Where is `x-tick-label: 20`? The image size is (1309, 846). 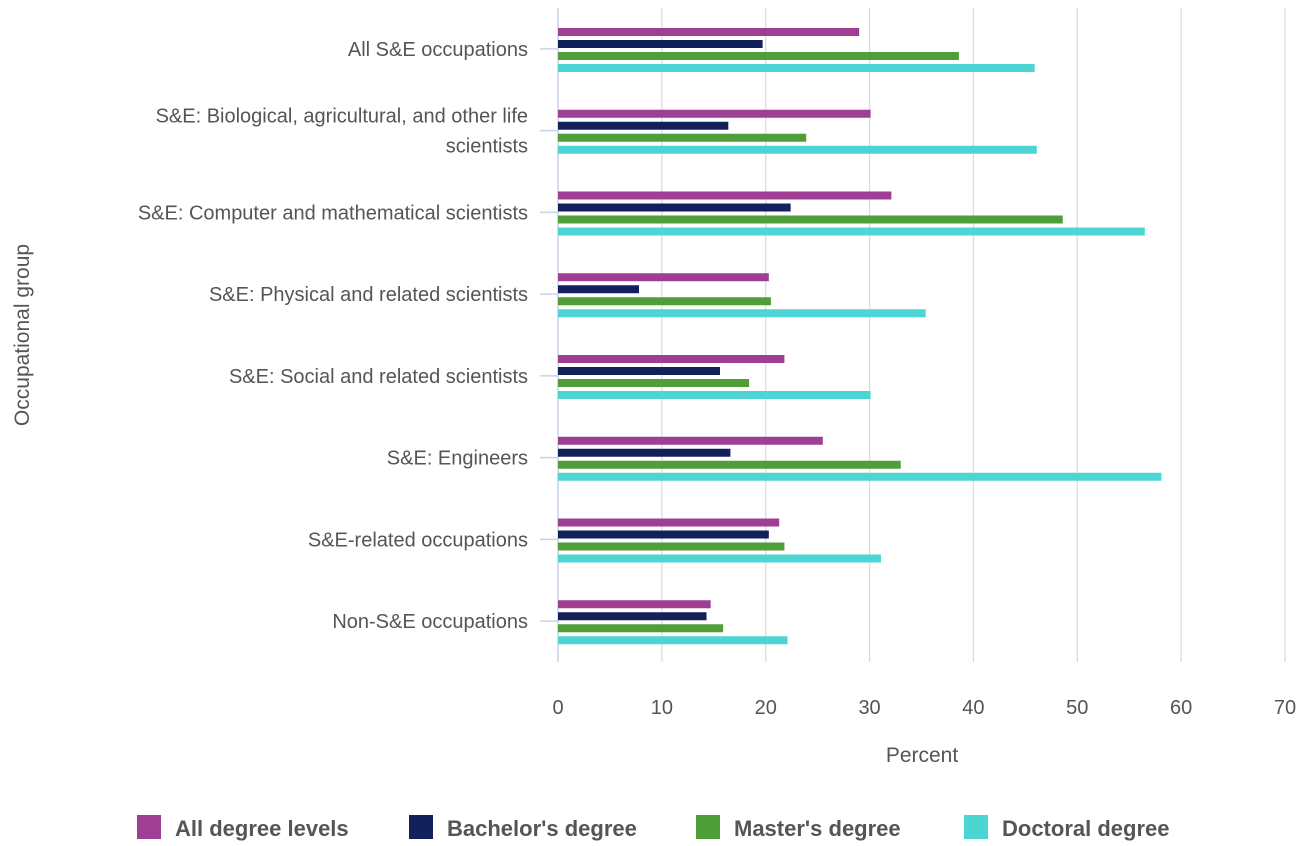
x-tick-label: 20 is located at coordinates (766, 708).